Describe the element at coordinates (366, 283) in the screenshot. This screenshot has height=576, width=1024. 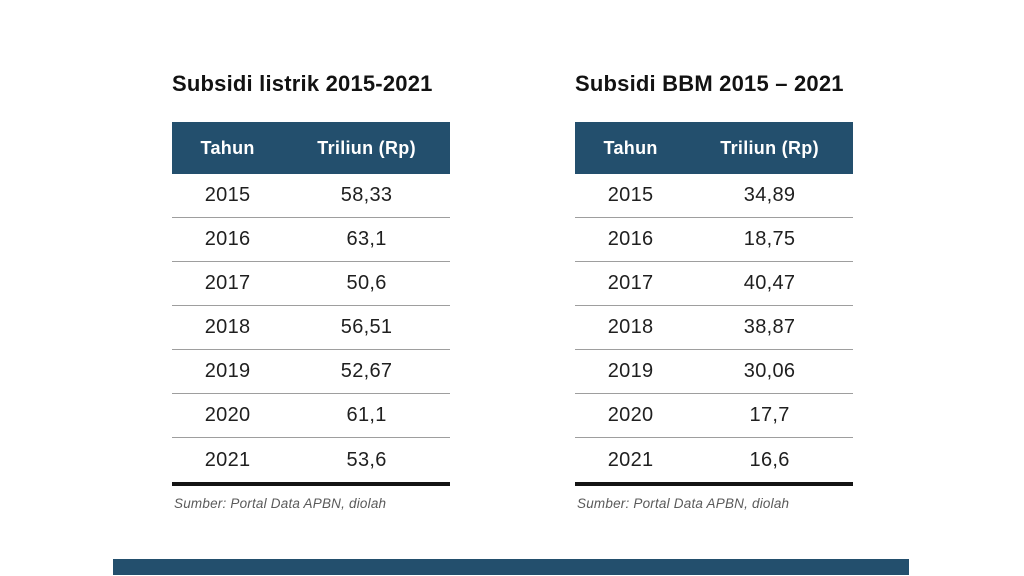
I see `value-cell: 50,6` at that location.